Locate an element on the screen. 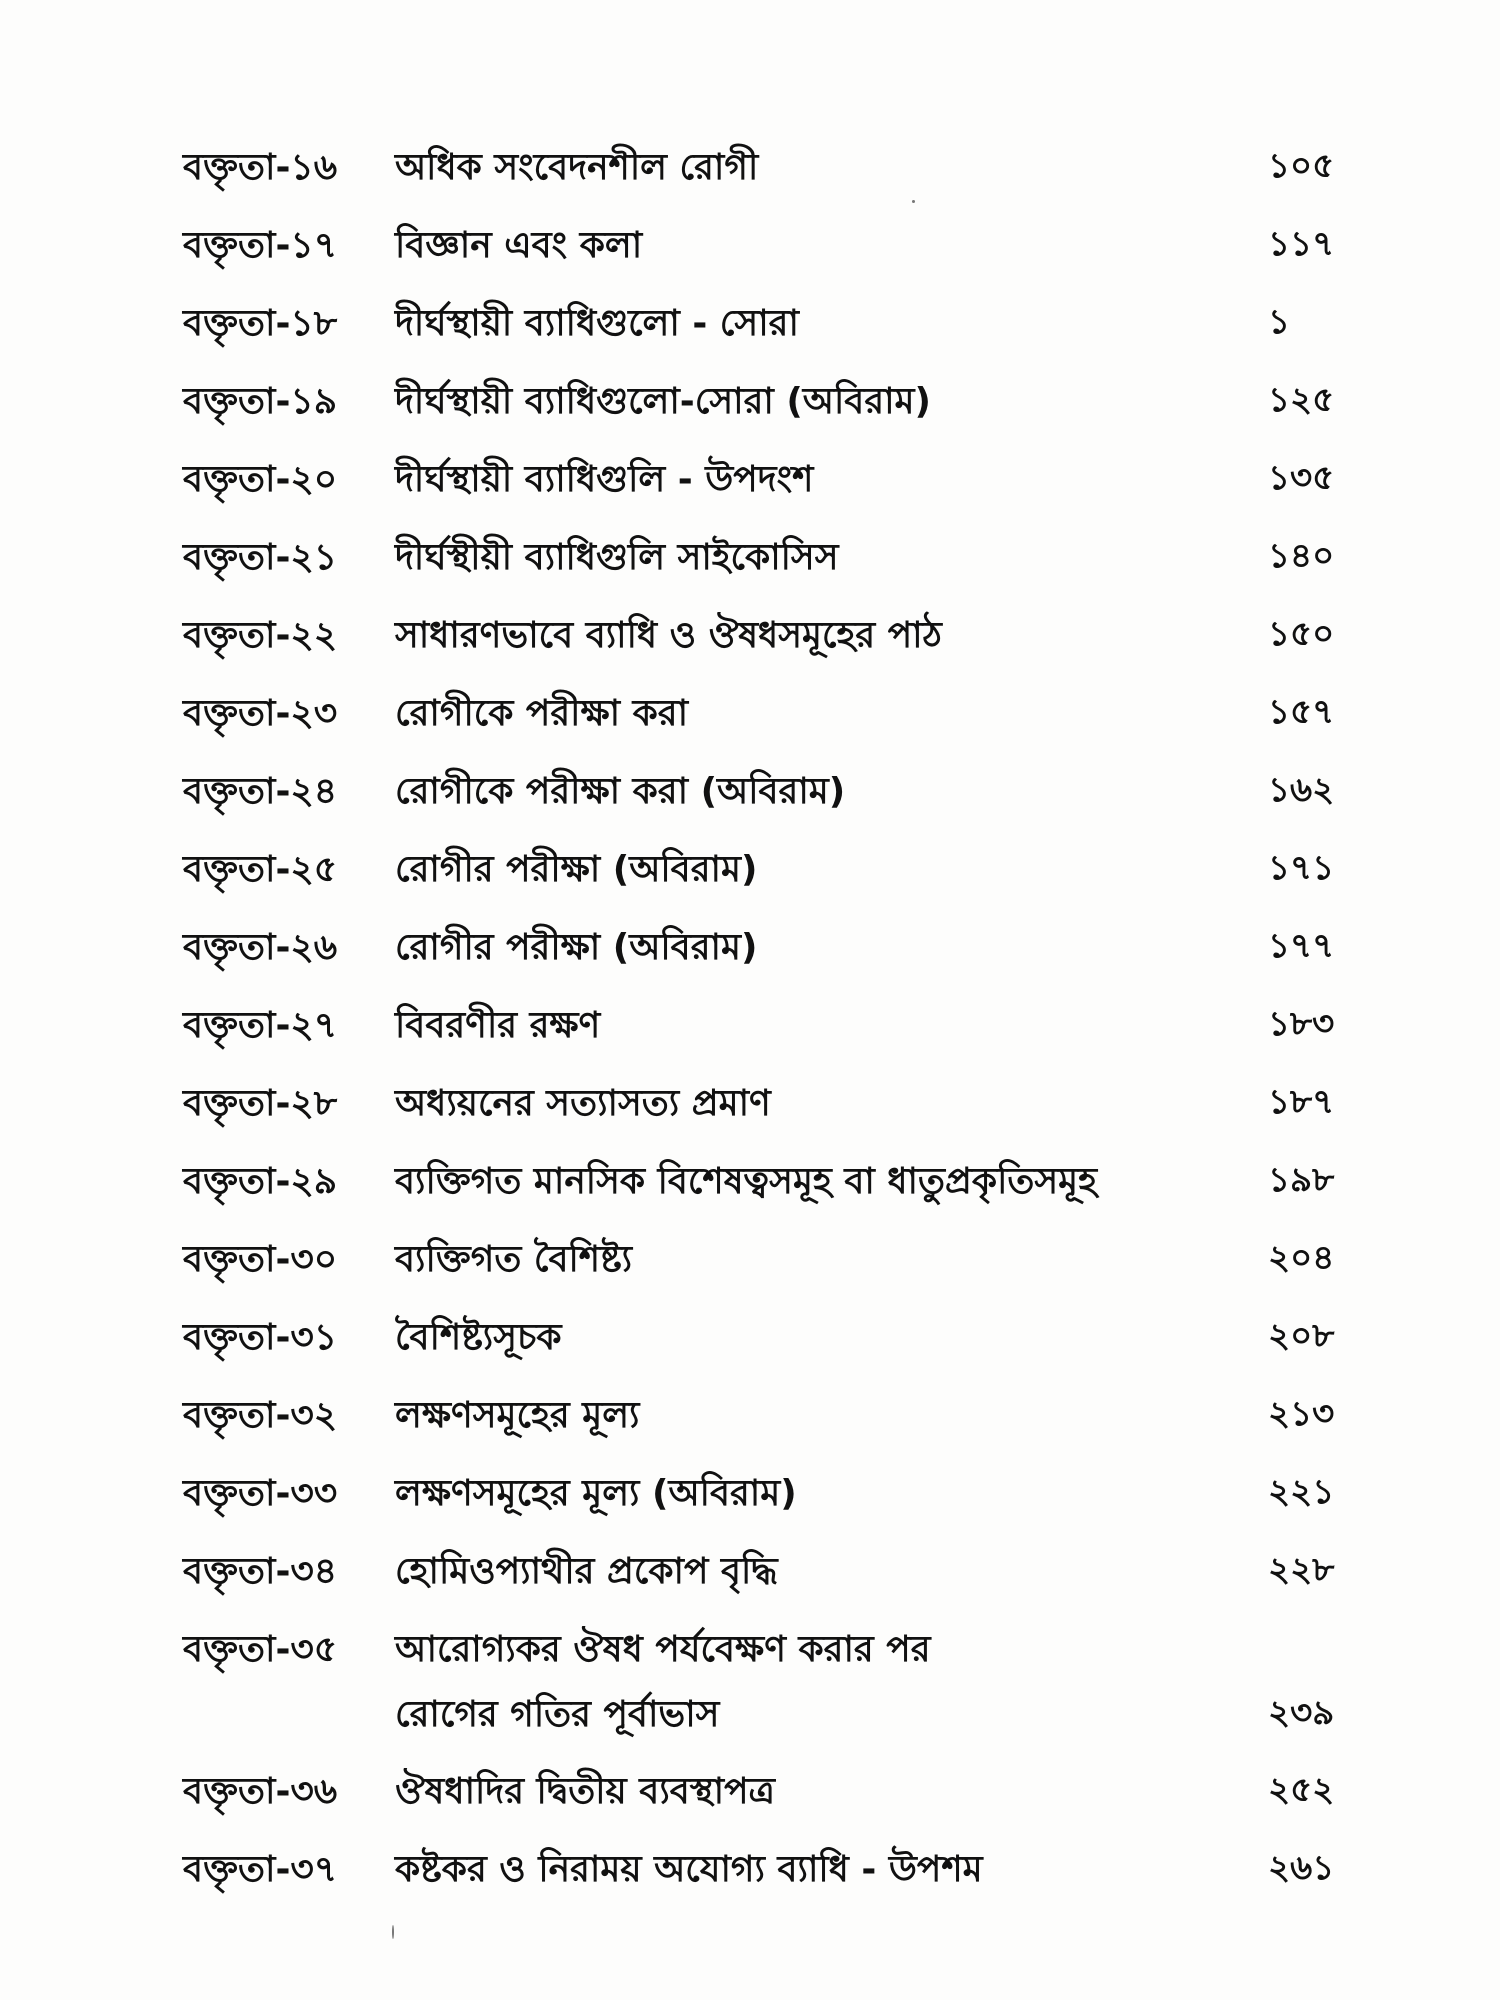  lecture-title: ব্যক্তিগত বৈশিষ্ট্য is located at coordinates (513, 1264).